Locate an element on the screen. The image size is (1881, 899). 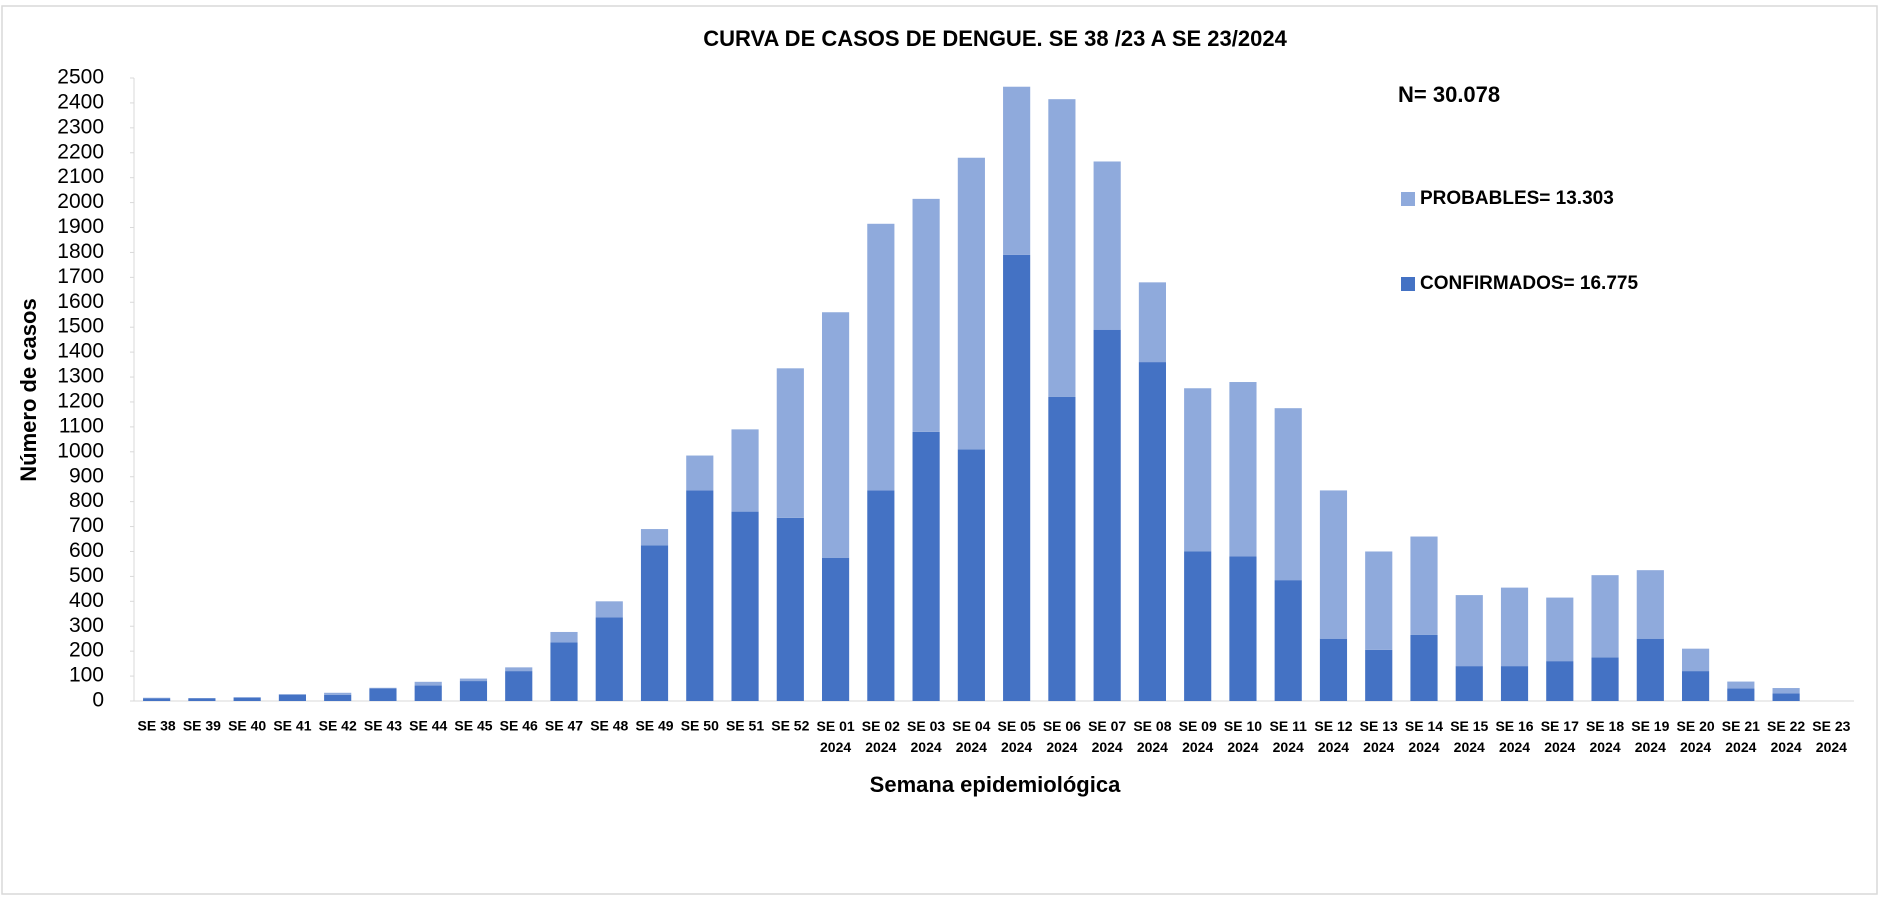
x-tick-label: SE 50 is located at coordinates (700, 726).